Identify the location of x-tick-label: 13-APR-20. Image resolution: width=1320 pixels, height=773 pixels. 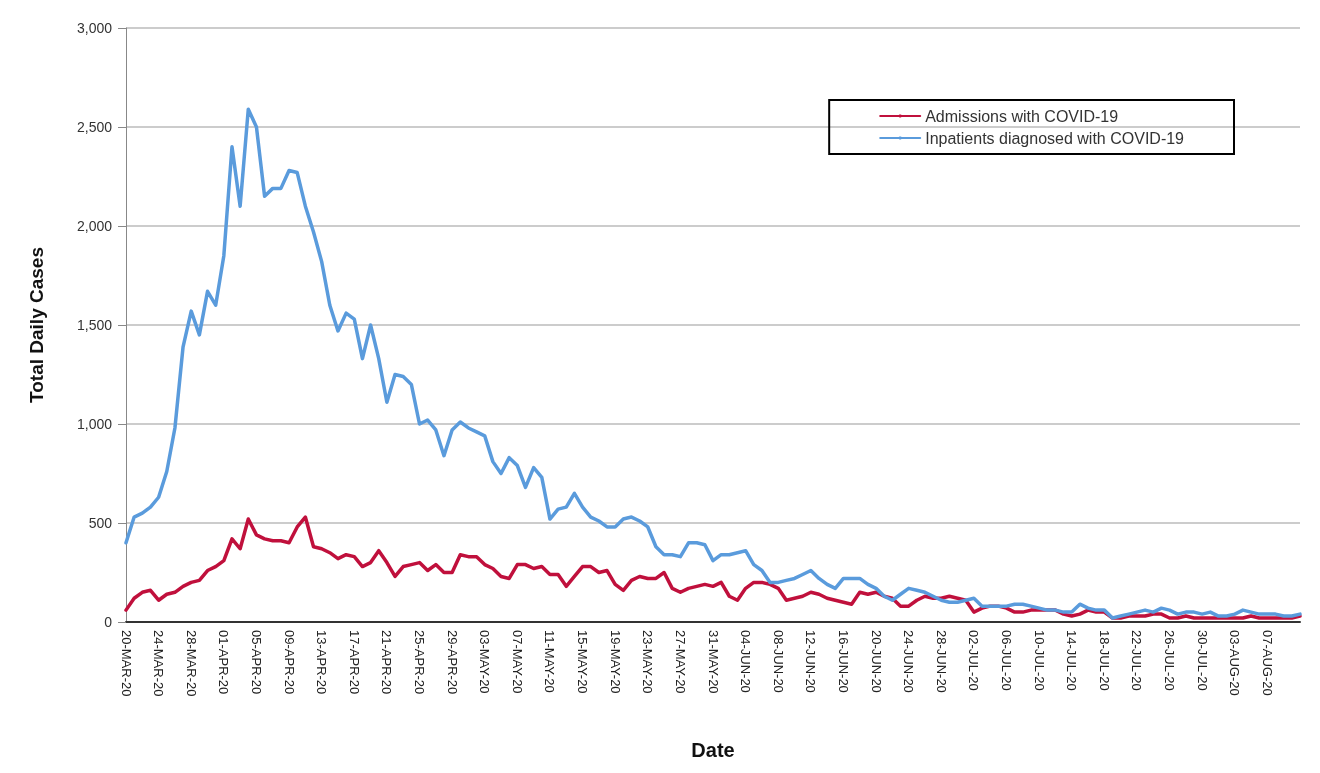
(322, 662).